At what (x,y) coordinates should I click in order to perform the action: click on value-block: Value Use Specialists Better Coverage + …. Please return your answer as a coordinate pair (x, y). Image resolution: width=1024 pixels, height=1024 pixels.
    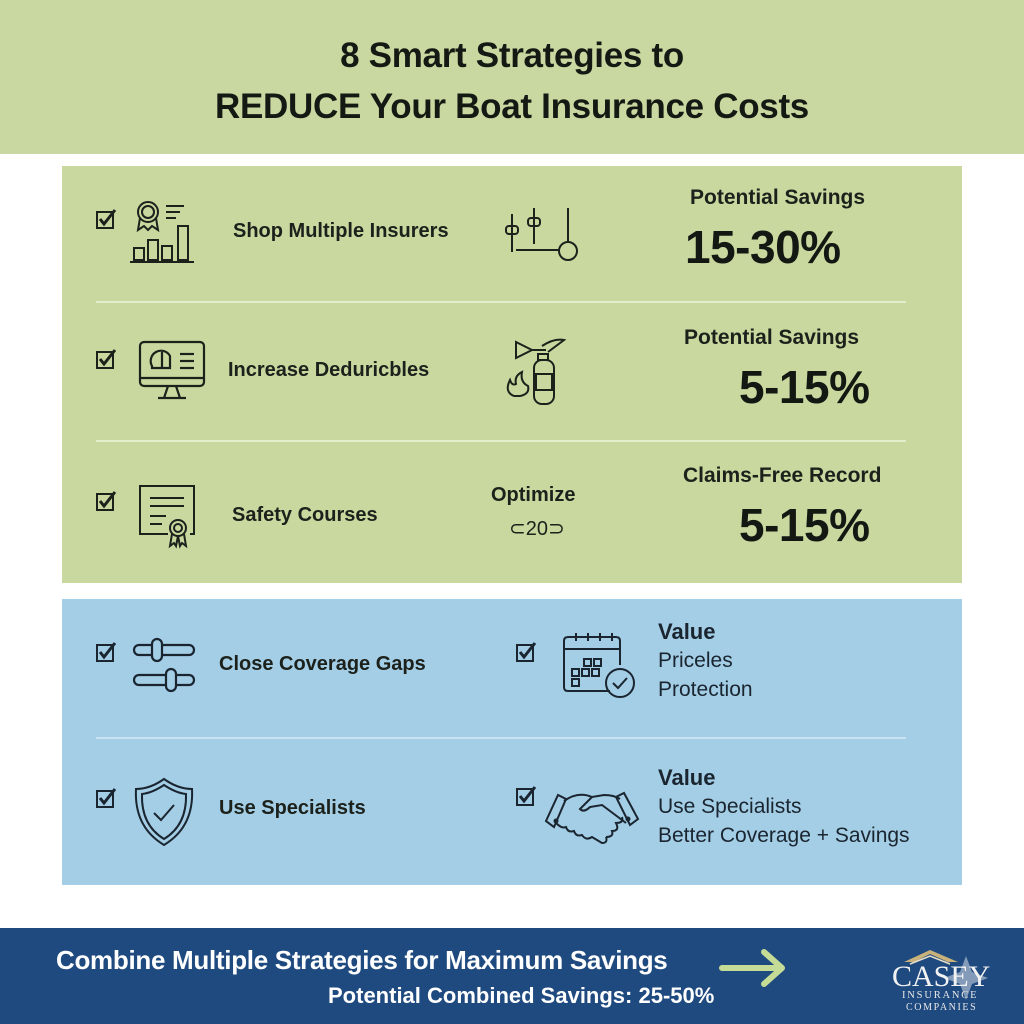
    Looking at the image, I should click on (784, 806).